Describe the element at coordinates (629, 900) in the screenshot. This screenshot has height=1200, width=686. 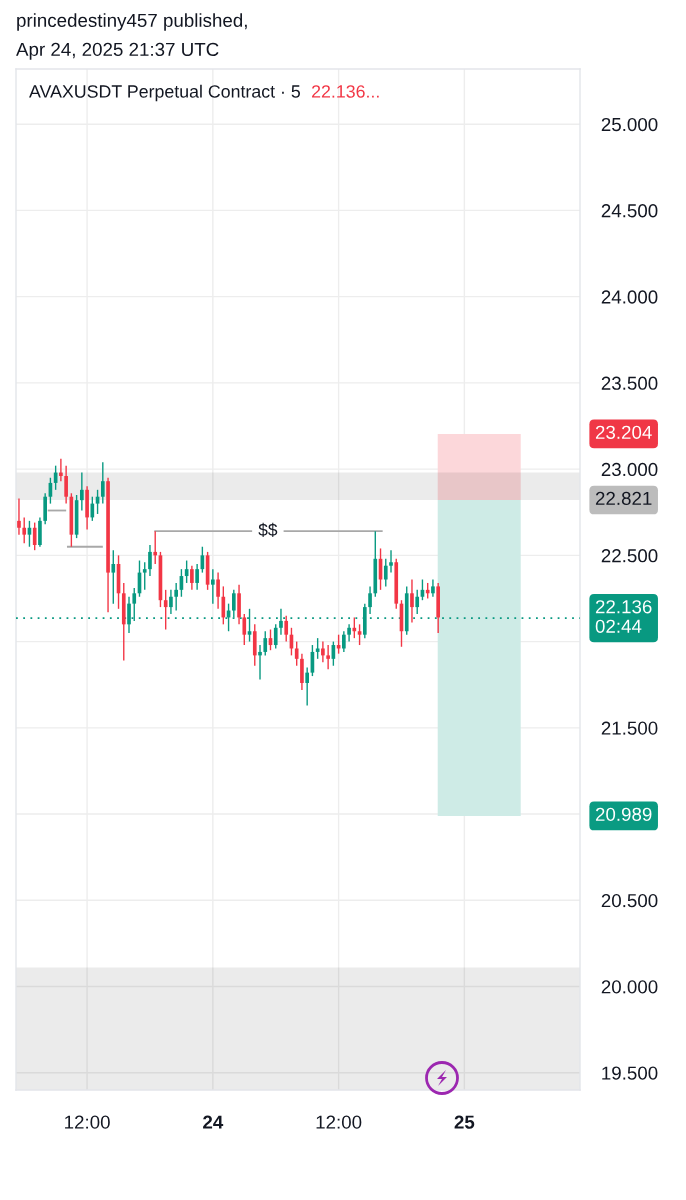
I see `y-tick-label: 20.500` at that location.